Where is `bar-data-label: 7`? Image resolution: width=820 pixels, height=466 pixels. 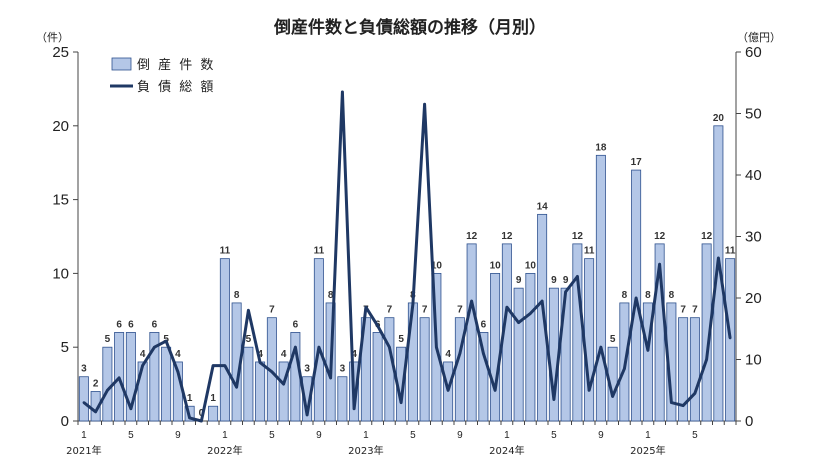
bar-data-label: 7 is located at coordinates (460, 310).